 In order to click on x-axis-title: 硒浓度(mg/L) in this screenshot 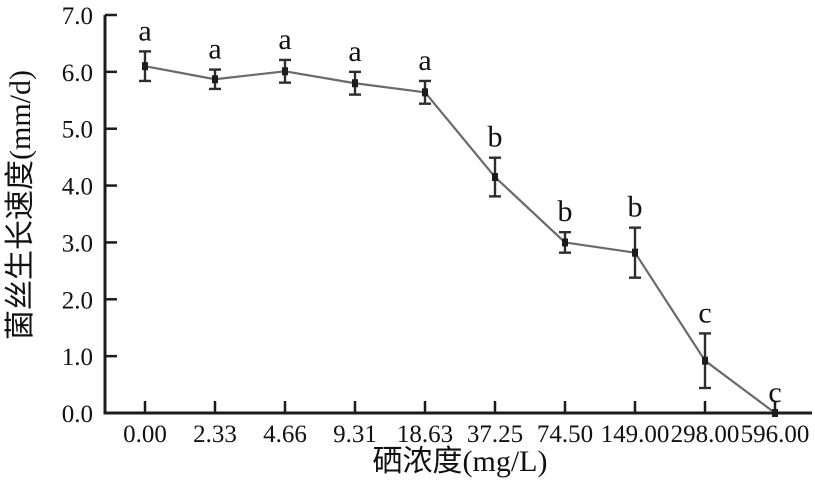, I will do `click(460, 461)`.